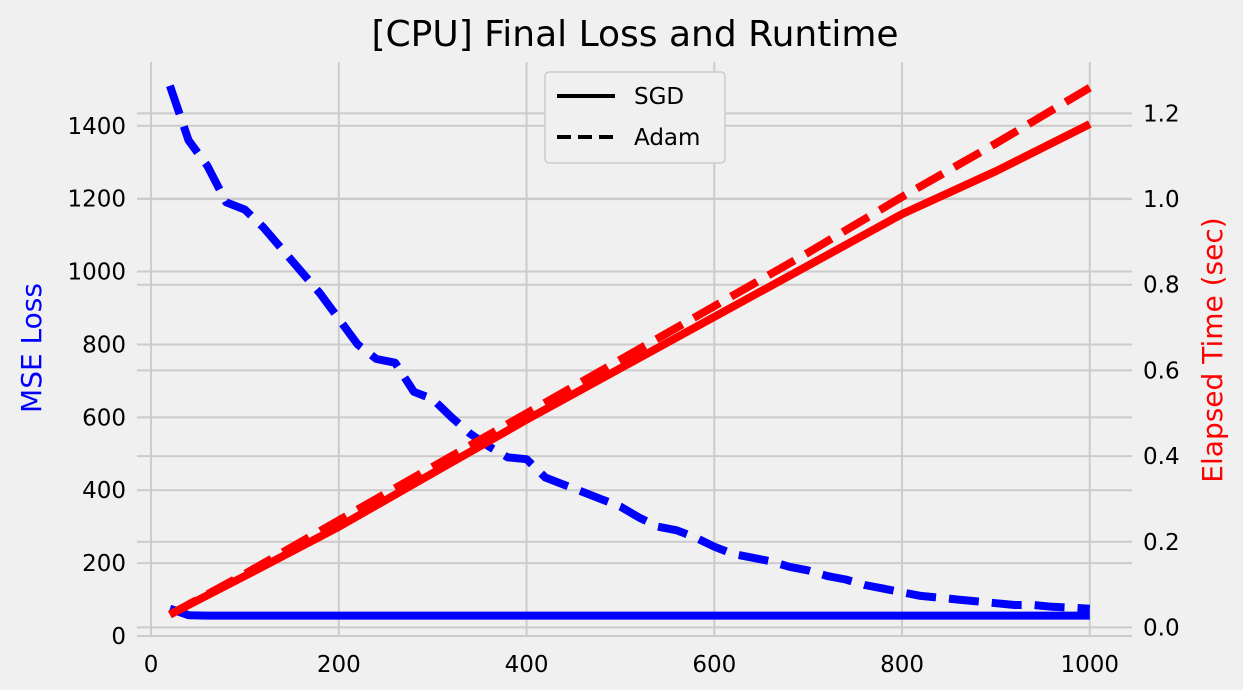 This screenshot has width=1243, height=690. What do you see at coordinates (1212, 349) in the screenshot?
I see `y-axis-right-label: Elapsed Time (sec)` at bounding box center [1212, 349].